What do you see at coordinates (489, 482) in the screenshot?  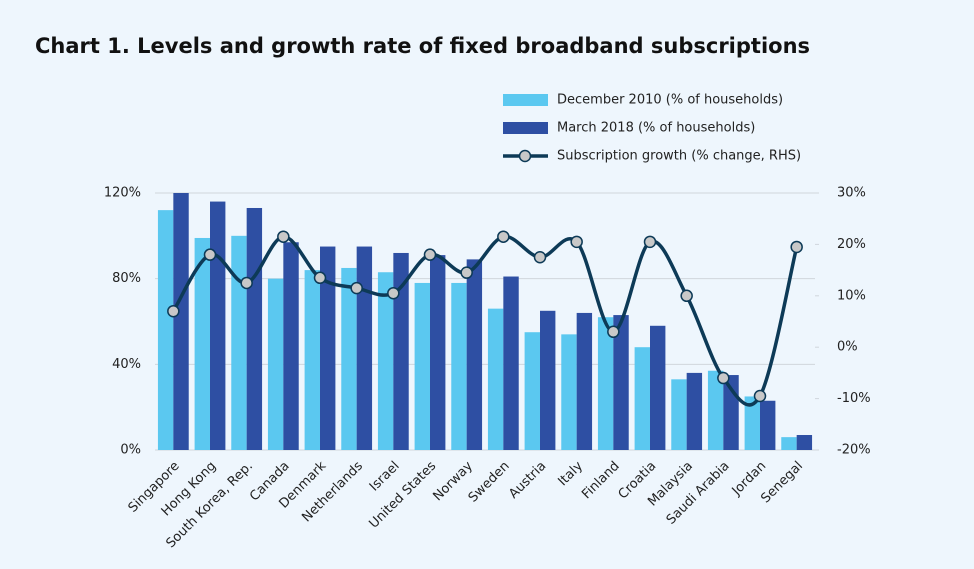 I see `x-tick-label: Sweden` at bounding box center [489, 482].